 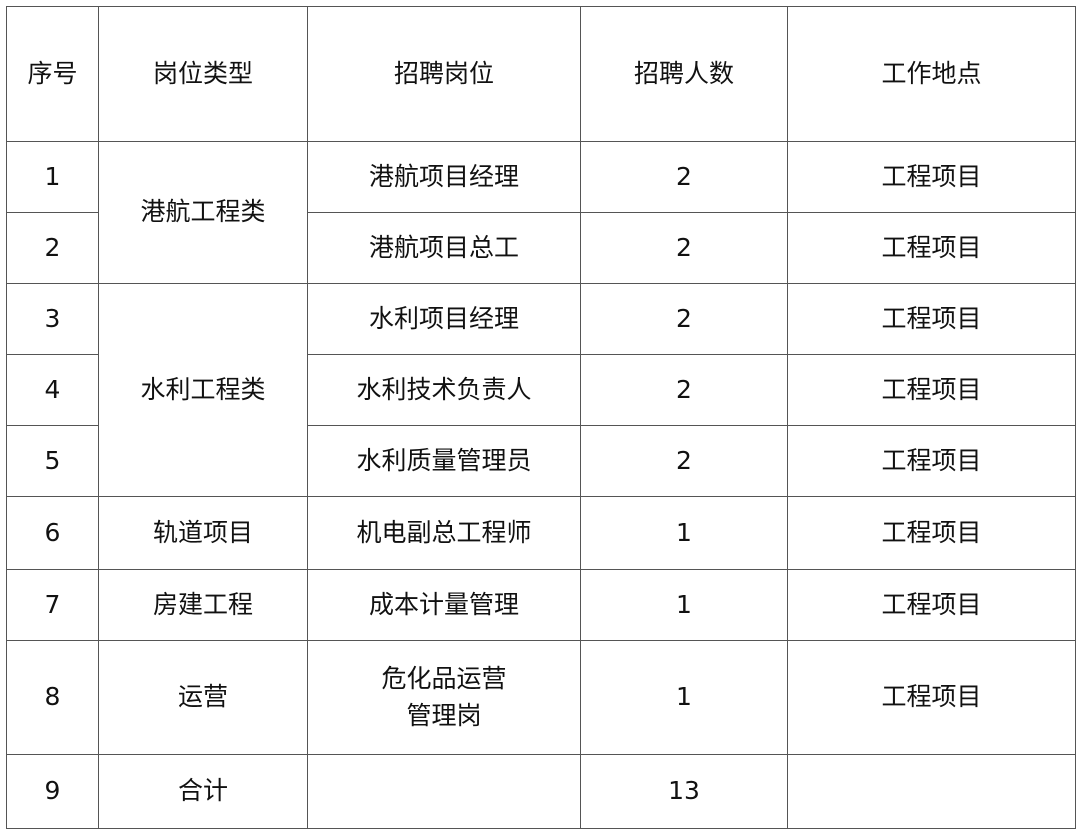 I want to click on cell-no: 6, so click(x=52, y=533).